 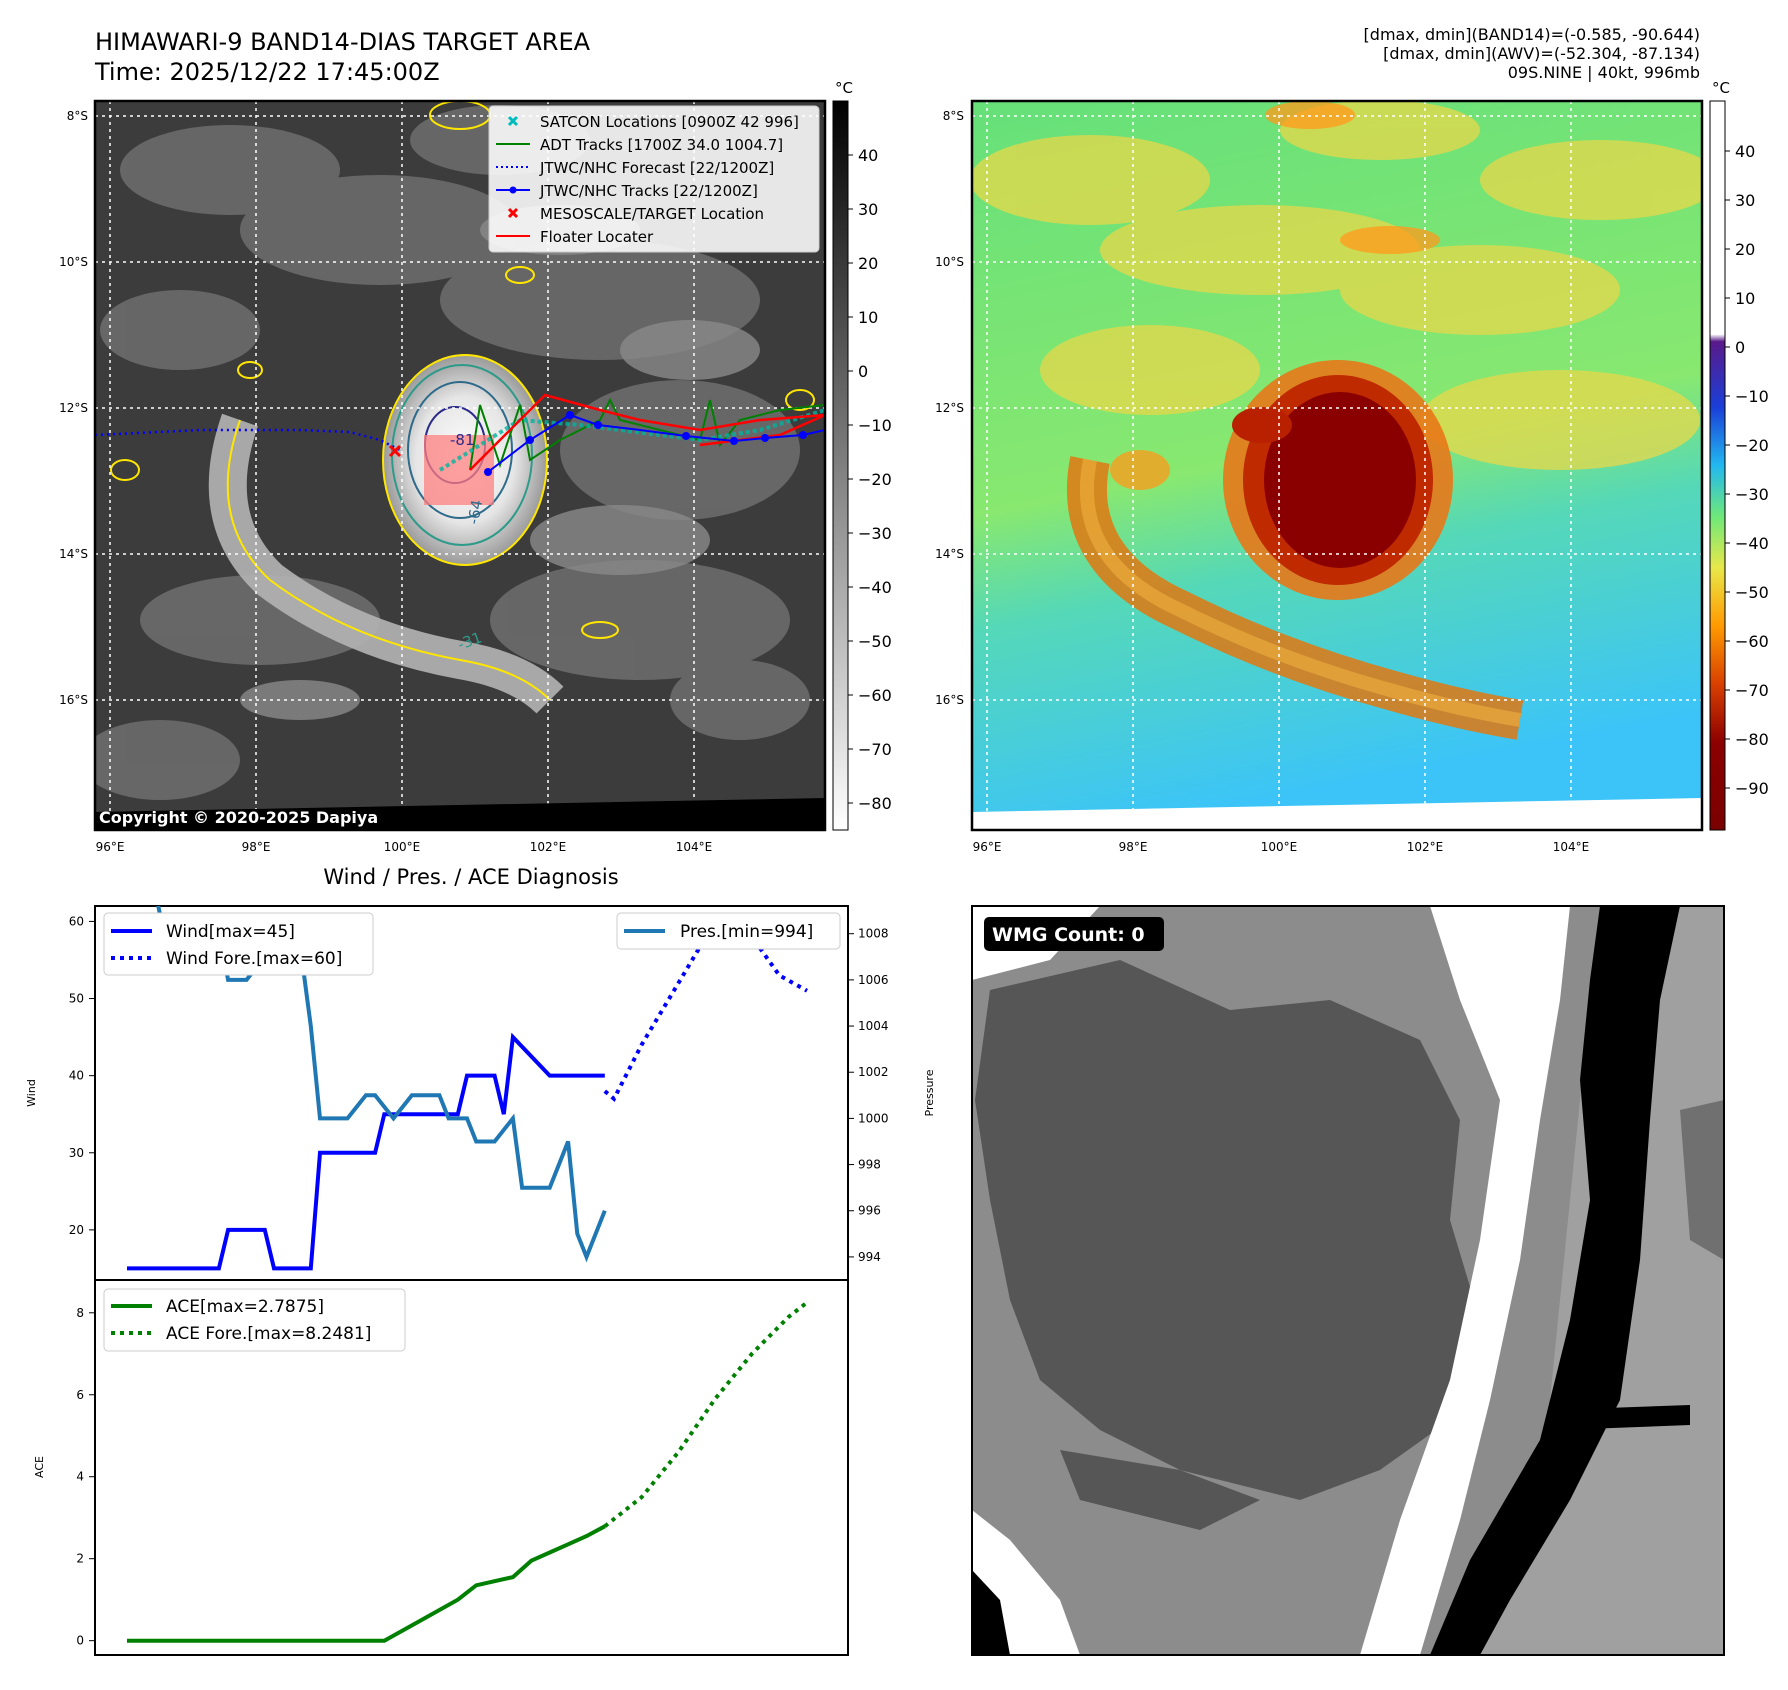 I want to click on legend-satcon-label: SATCON Locations [0900Z 42 996], so click(x=669, y=122).